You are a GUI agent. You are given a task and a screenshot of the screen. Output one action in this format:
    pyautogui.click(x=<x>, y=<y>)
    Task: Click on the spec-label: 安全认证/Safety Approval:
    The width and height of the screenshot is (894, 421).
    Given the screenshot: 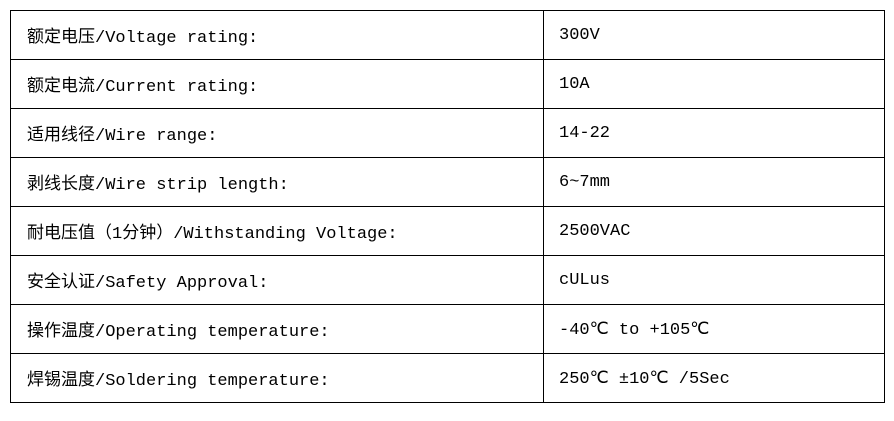 What is the action you would take?
    pyautogui.click(x=277, y=280)
    